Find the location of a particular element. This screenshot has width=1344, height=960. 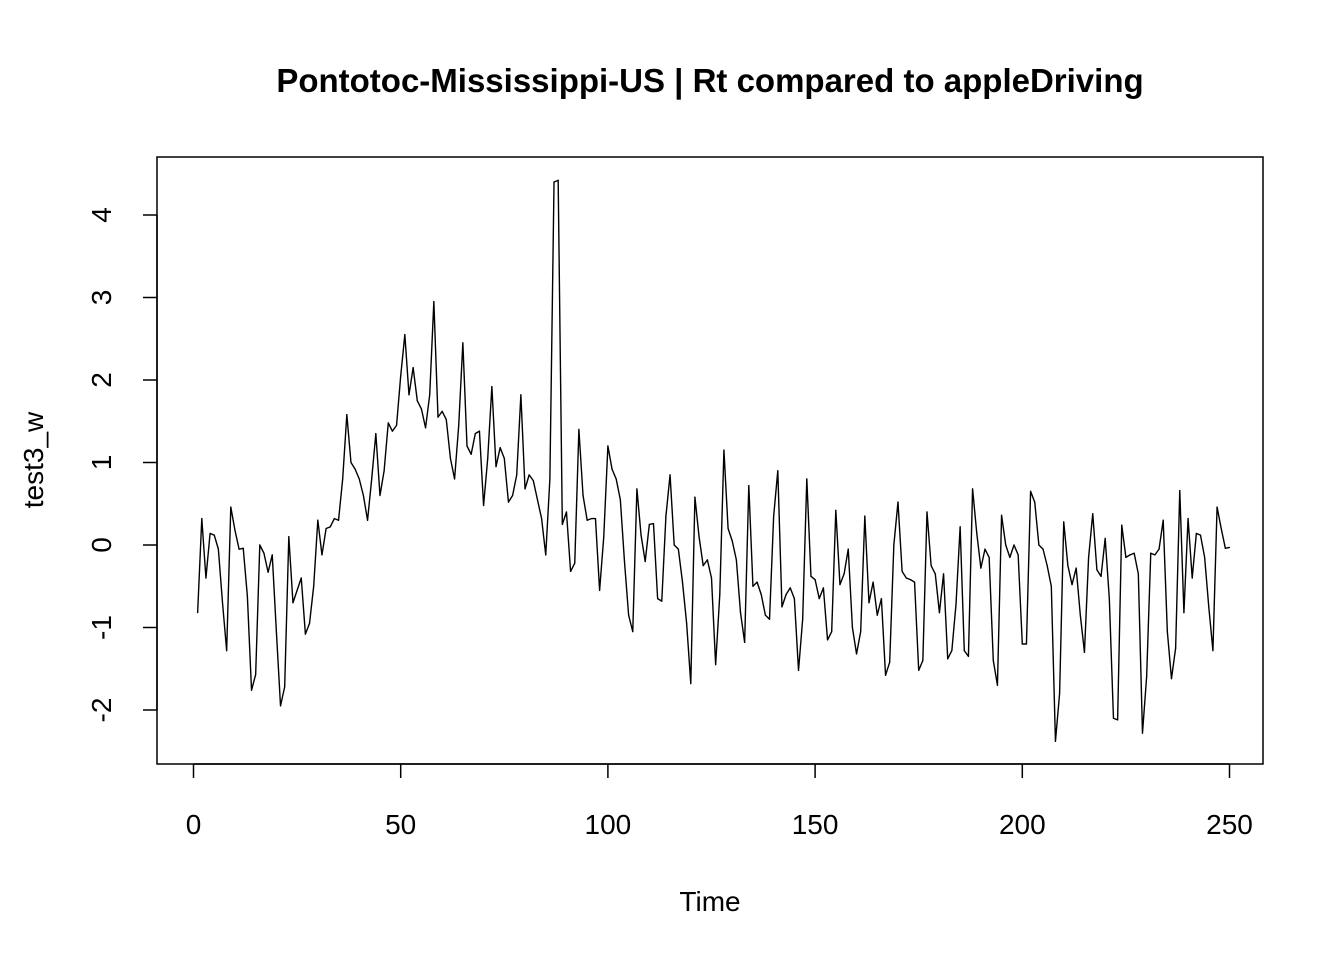

x-tick-label: 200 is located at coordinates (1022, 824).